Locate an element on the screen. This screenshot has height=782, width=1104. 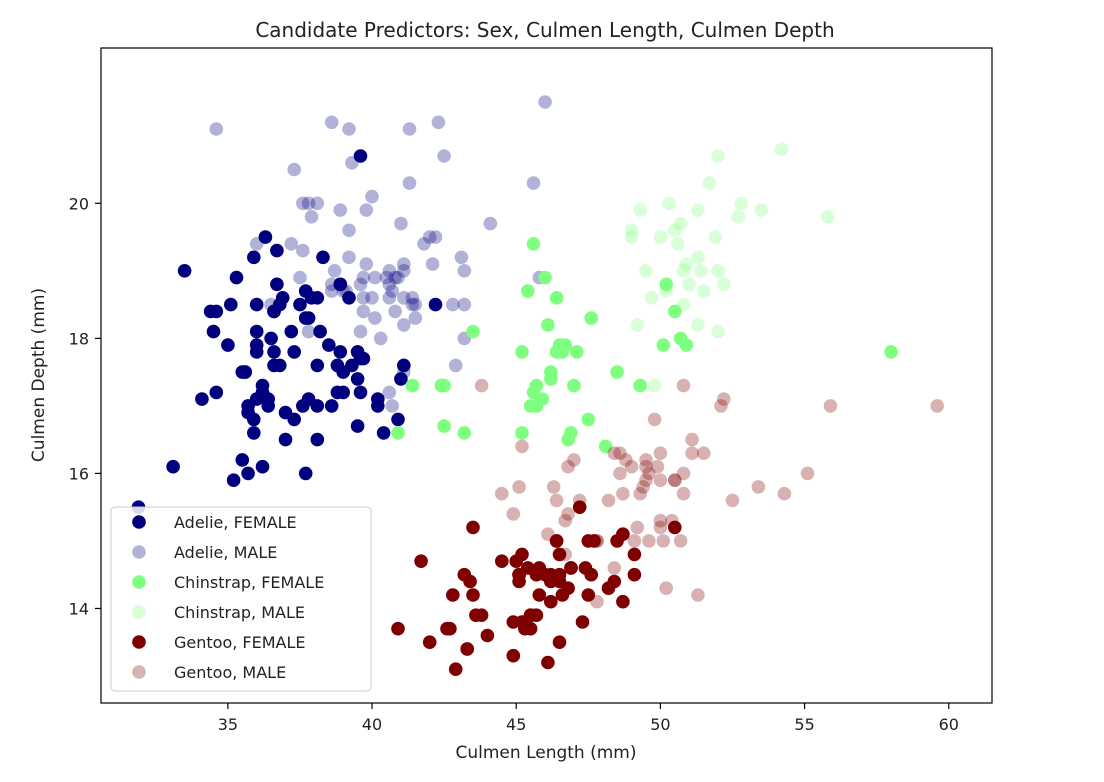
y-axis-label: Culmen Depth (mm) is located at coordinates (39, 375).